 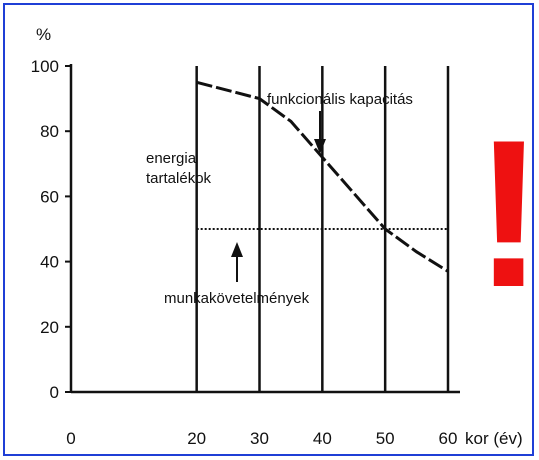 I want to click on y-tick-label-0: 0, so click(x=54, y=392).